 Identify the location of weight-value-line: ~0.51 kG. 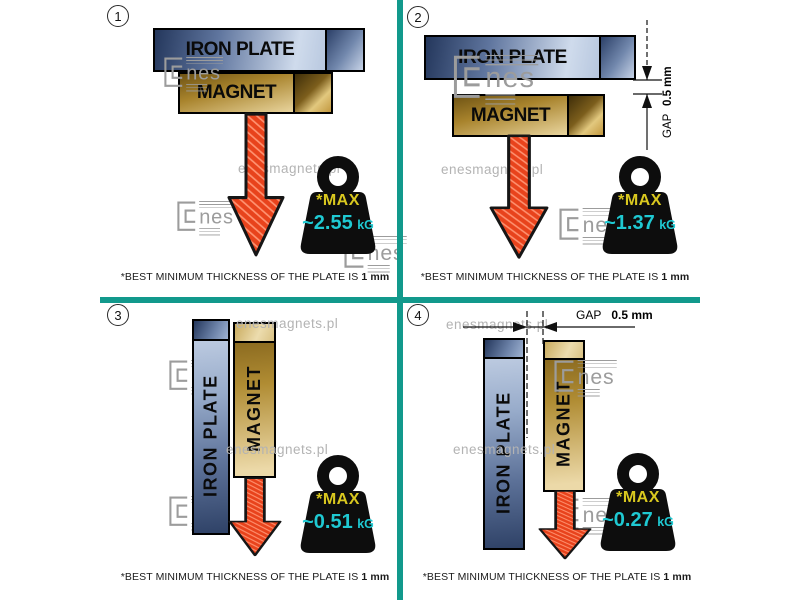
(338, 522).